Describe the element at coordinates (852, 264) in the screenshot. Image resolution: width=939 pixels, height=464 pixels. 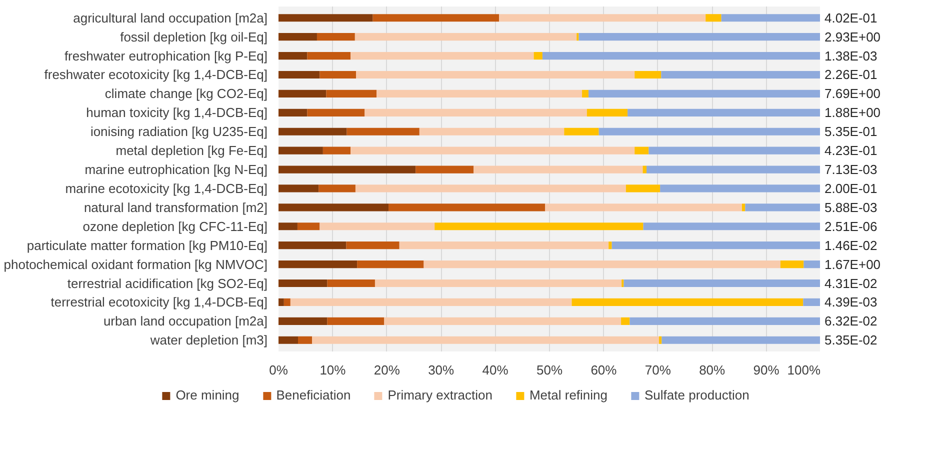
I see `text: 1.67E+00` at that location.